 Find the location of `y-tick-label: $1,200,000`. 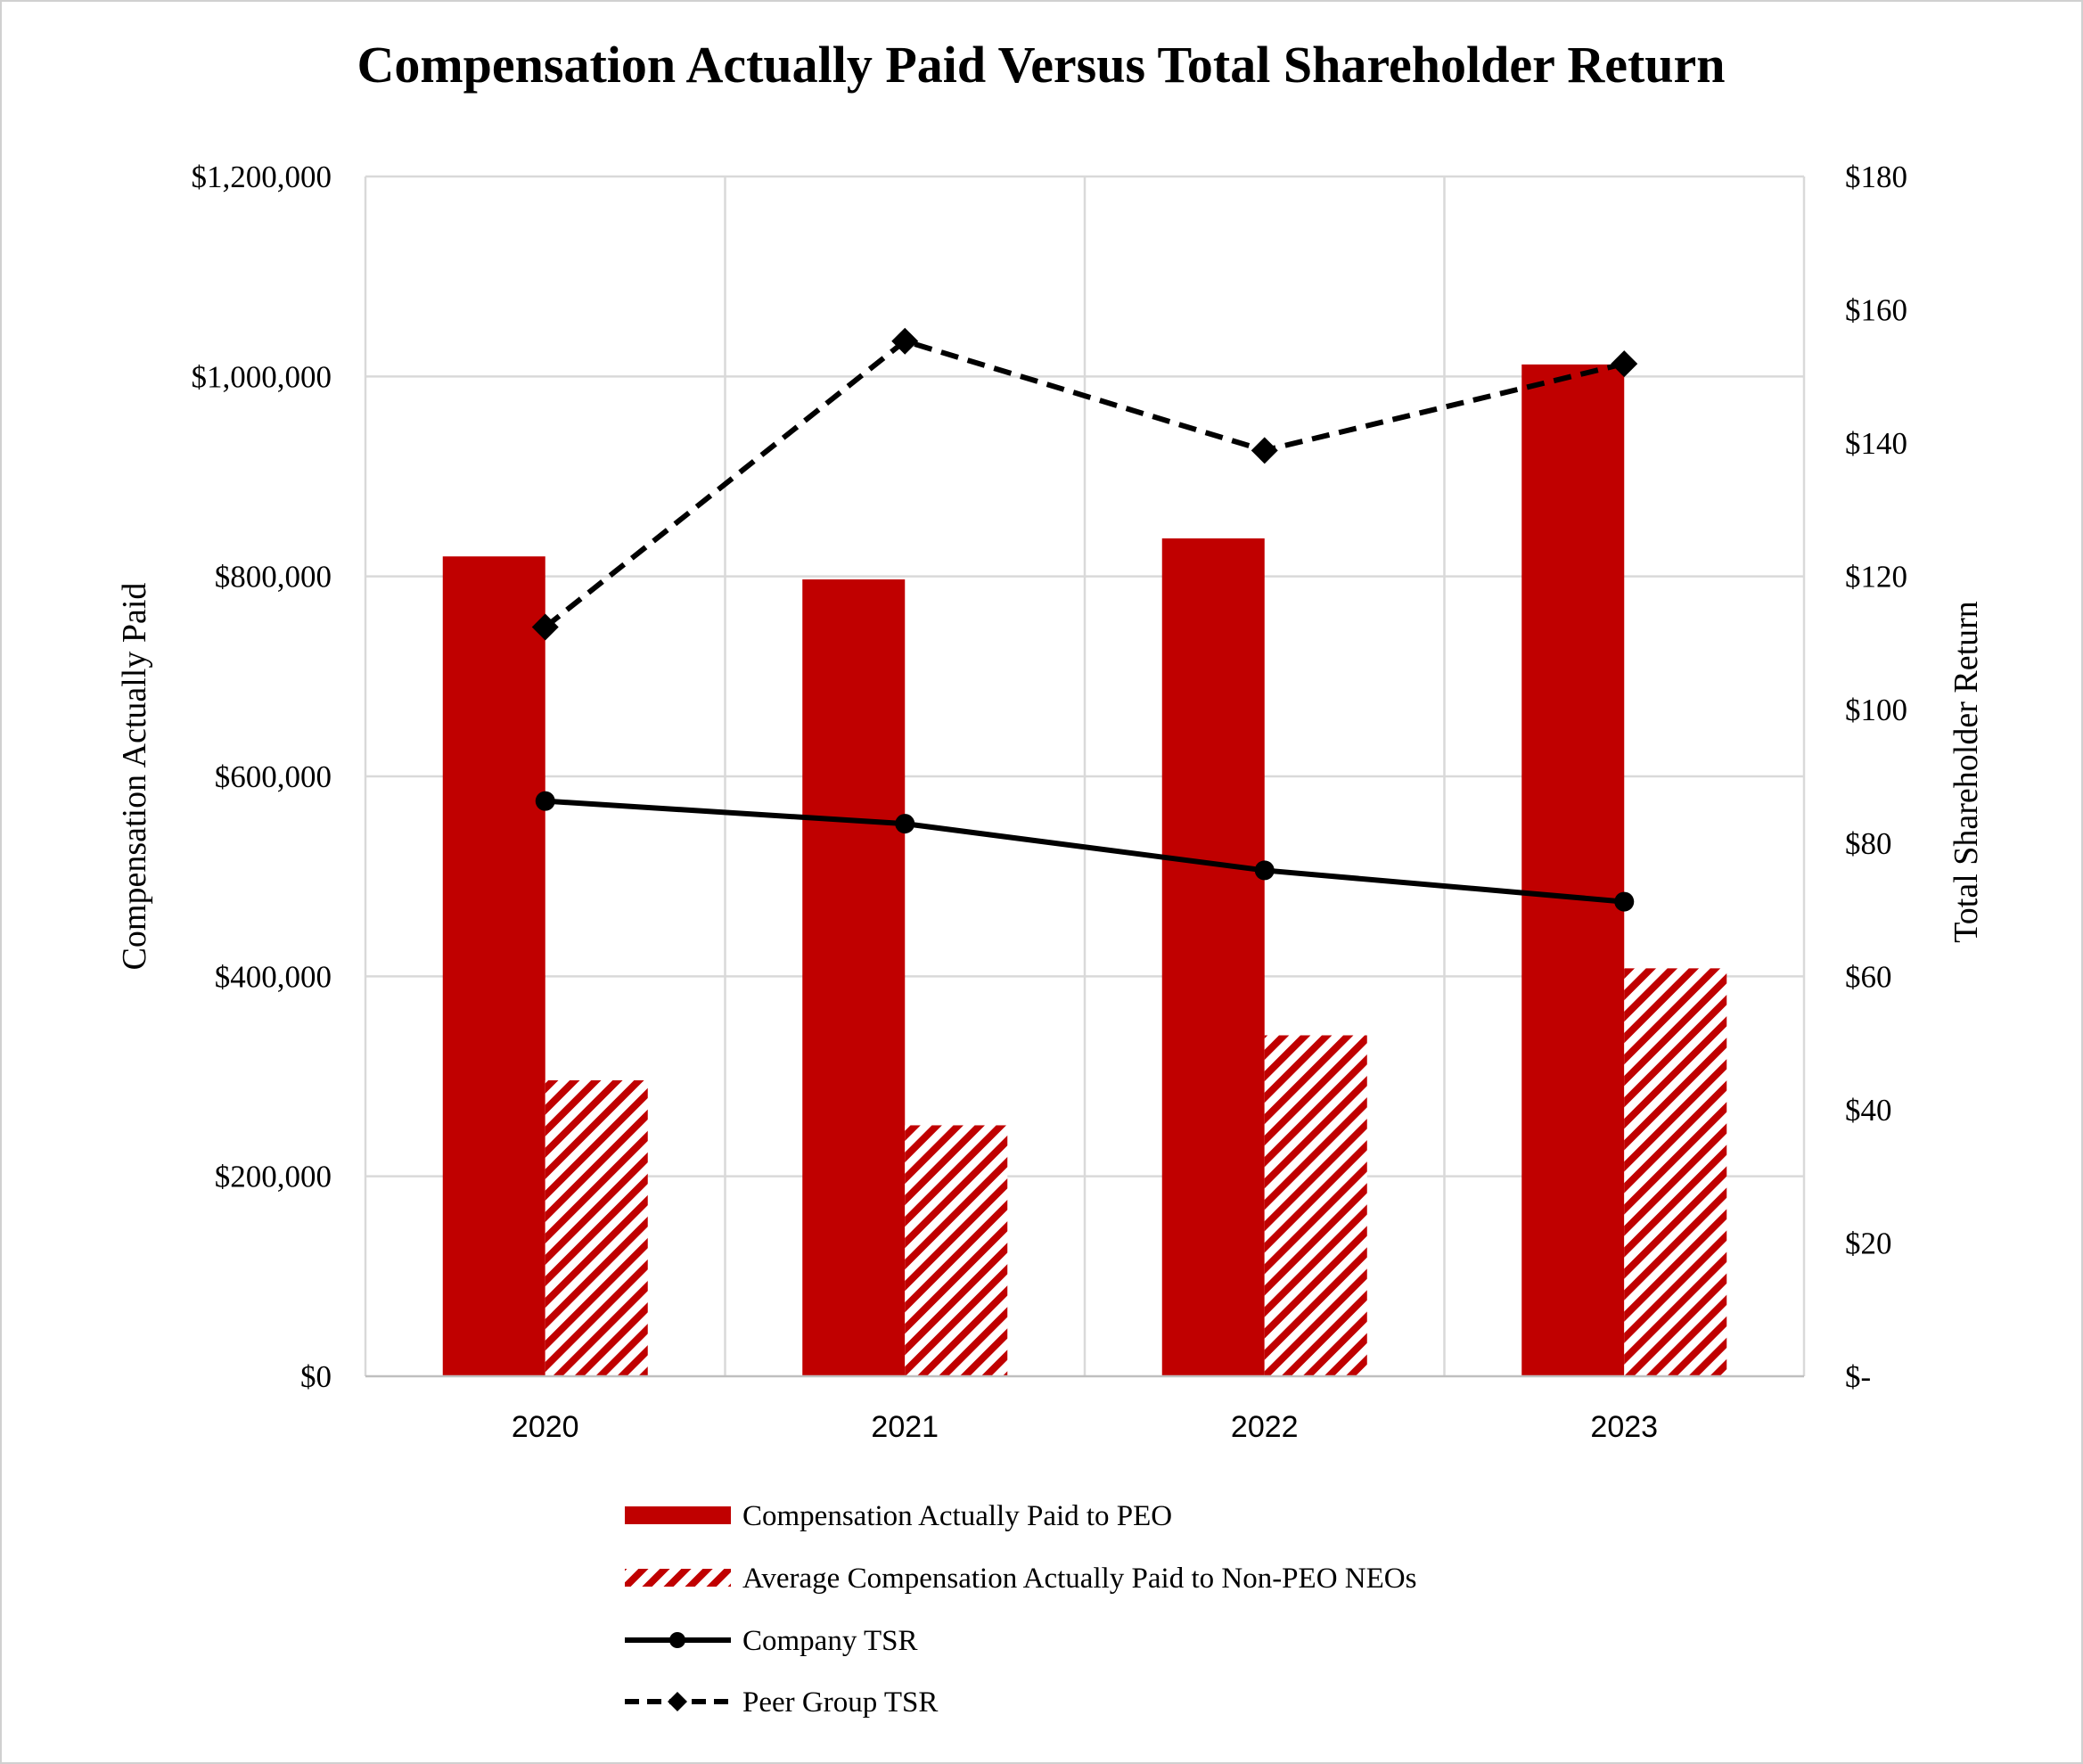

y-tick-label: $1,200,000 is located at coordinates (262, 177).